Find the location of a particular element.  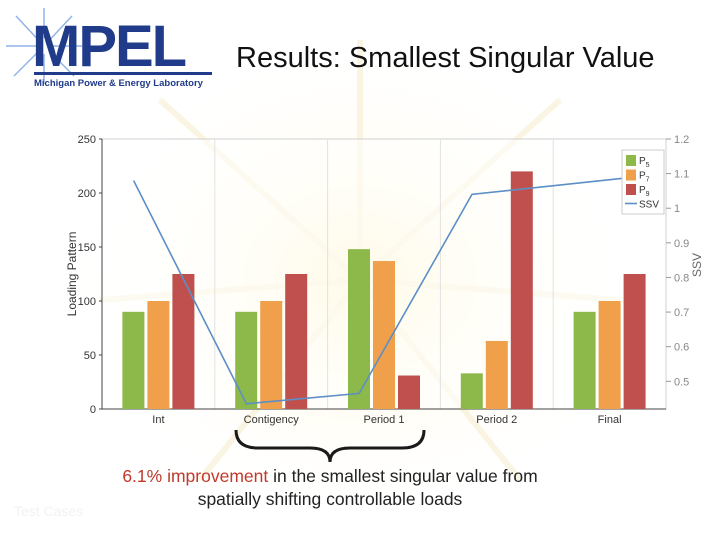

caption-highlight: 6.1% improvement is located at coordinates (195, 476).